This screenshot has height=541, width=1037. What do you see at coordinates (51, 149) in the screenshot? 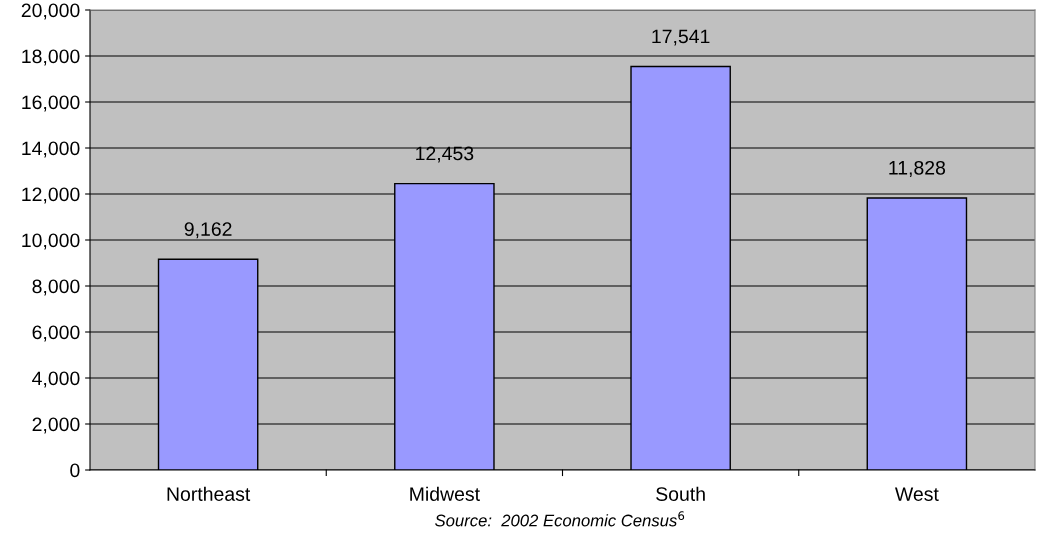
I see `y-tick-label: 14,000` at bounding box center [51, 149].